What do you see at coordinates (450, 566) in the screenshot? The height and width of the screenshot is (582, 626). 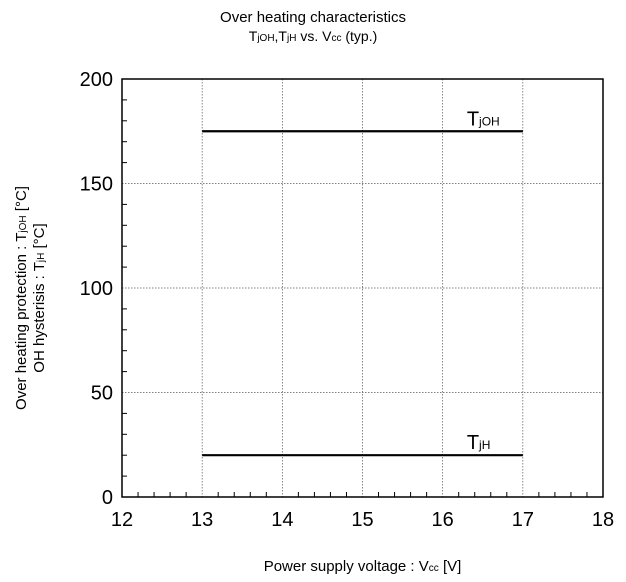 I see `xlabel-part-unit: [V]` at bounding box center [450, 566].